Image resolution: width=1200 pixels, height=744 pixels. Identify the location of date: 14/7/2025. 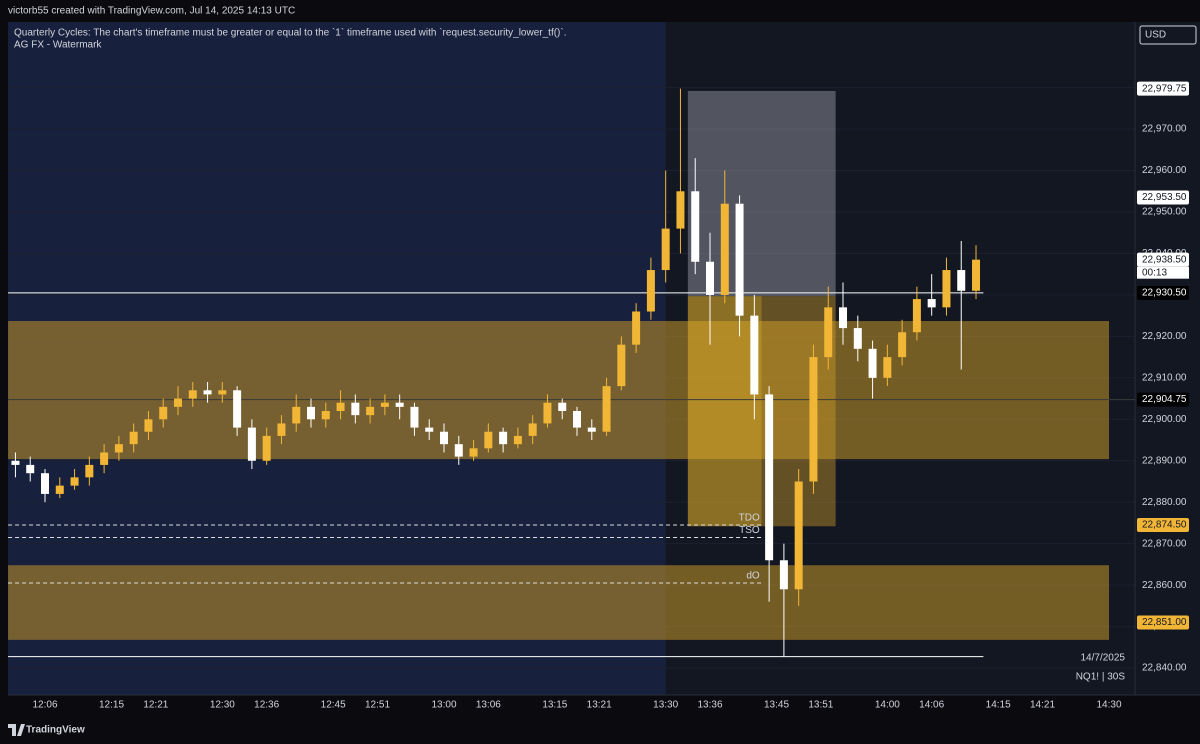
(1103, 658).